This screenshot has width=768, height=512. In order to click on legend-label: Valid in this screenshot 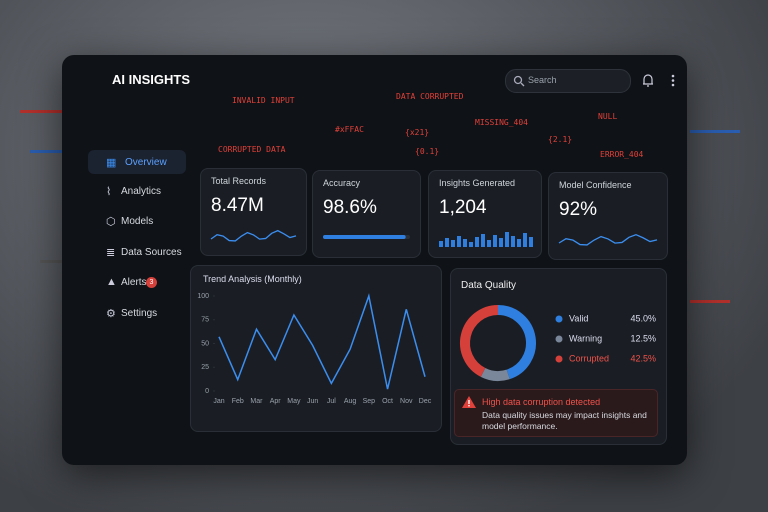, I will do `click(578, 318)`.